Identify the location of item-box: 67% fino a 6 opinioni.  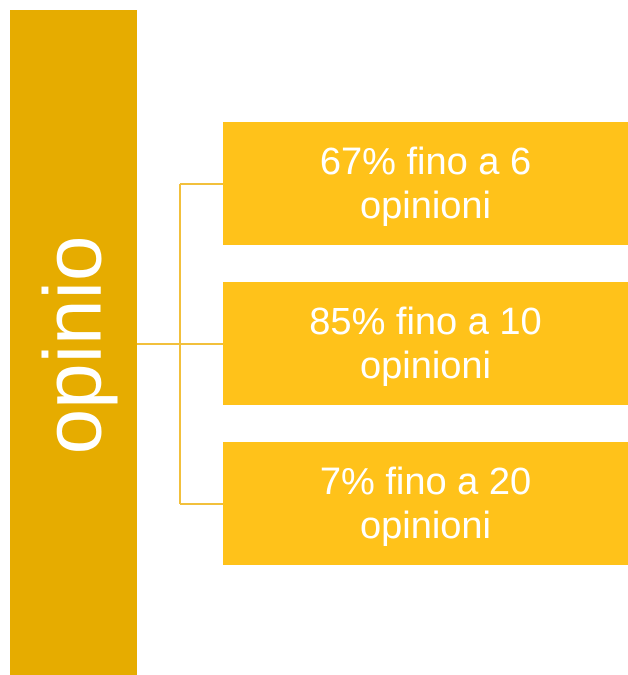
(425, 183).